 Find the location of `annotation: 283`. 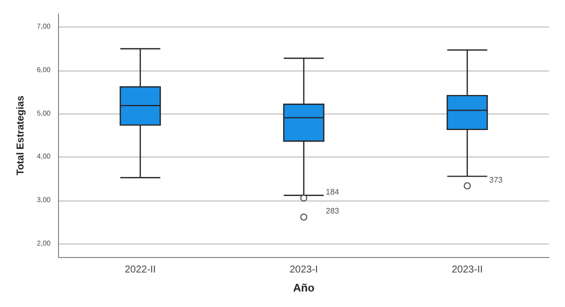

annotation: 283 is located at coordinates (333, 211).